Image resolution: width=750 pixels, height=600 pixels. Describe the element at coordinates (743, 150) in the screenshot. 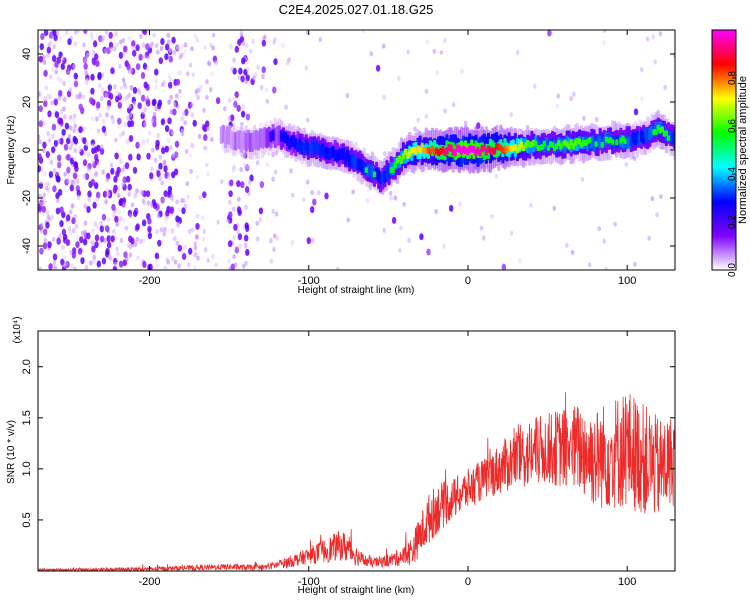

I see `colorbar-label: Normalized spectral amplitude` at that location.